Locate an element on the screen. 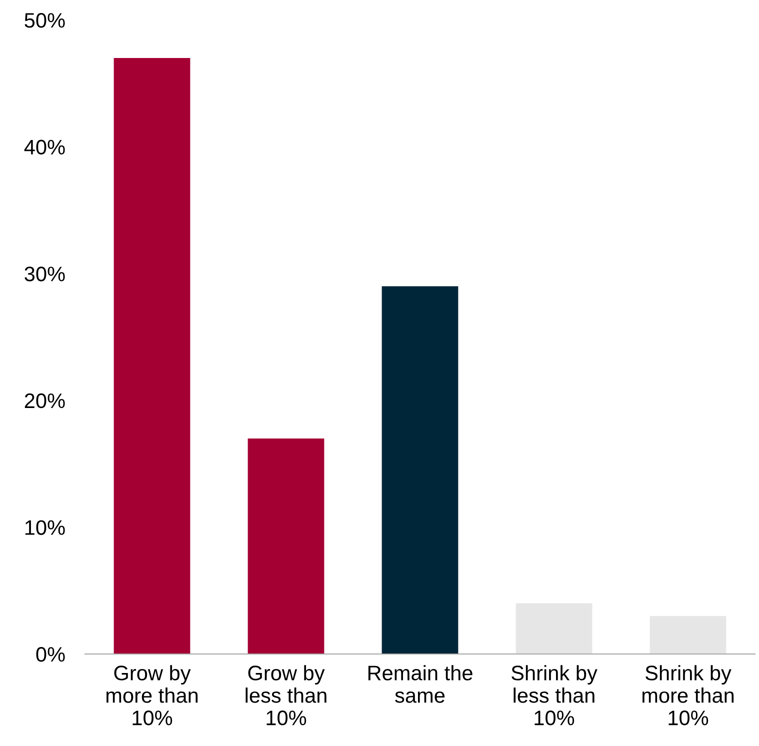 The height and width of the screenshot is (746, 759). y-tick-label: 50% is located at coordinates (44, 20).